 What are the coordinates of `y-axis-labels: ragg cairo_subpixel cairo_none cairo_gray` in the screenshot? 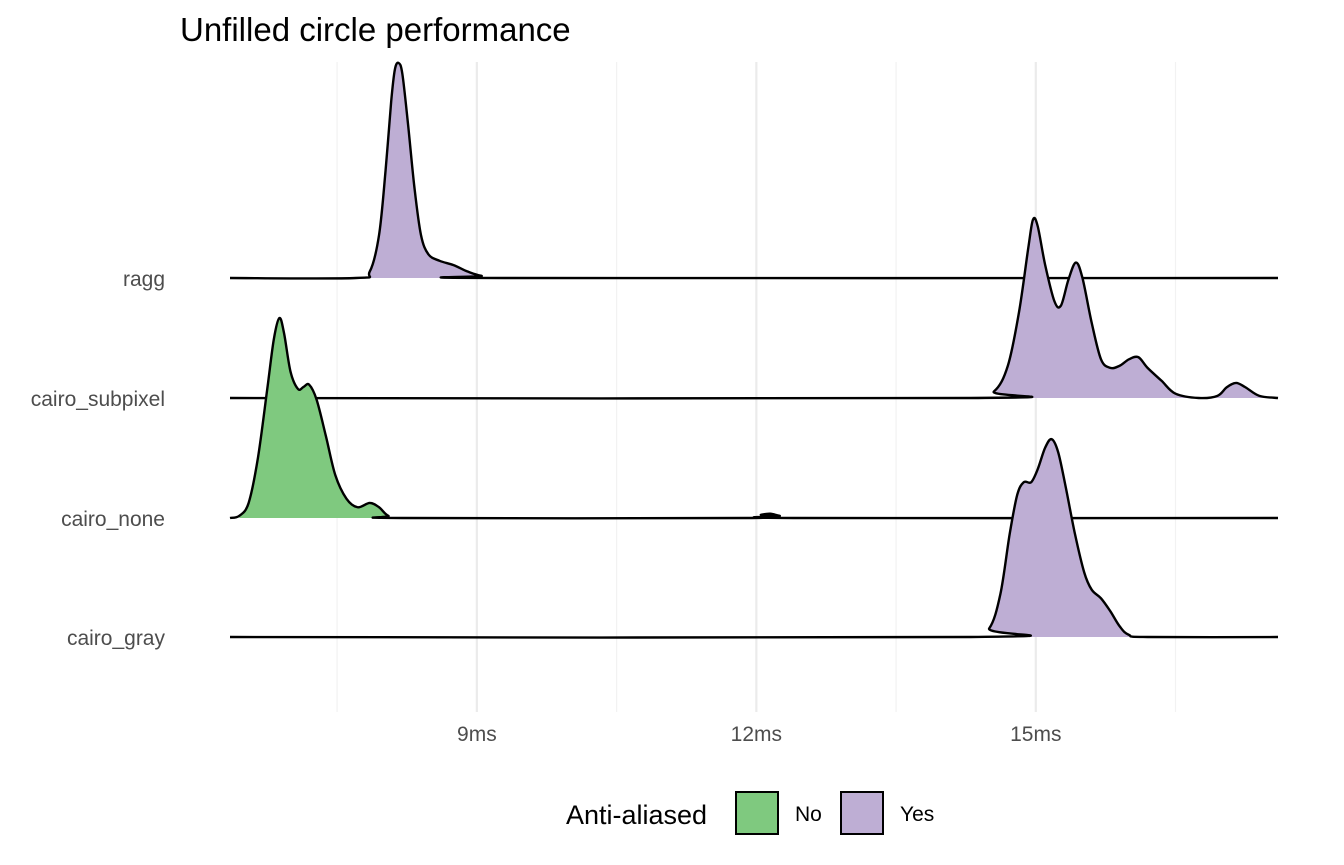 It's located at (98, 459).